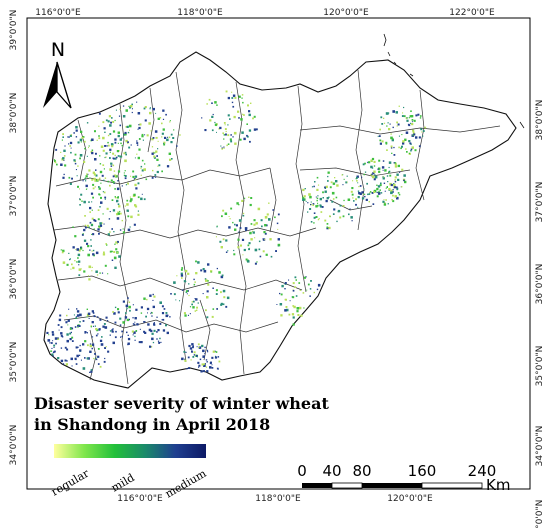 This screenshot has height=528, width=550. Describe the element at coordinates (58, 50) in the screenshot. I see `north-label: N` at that location.